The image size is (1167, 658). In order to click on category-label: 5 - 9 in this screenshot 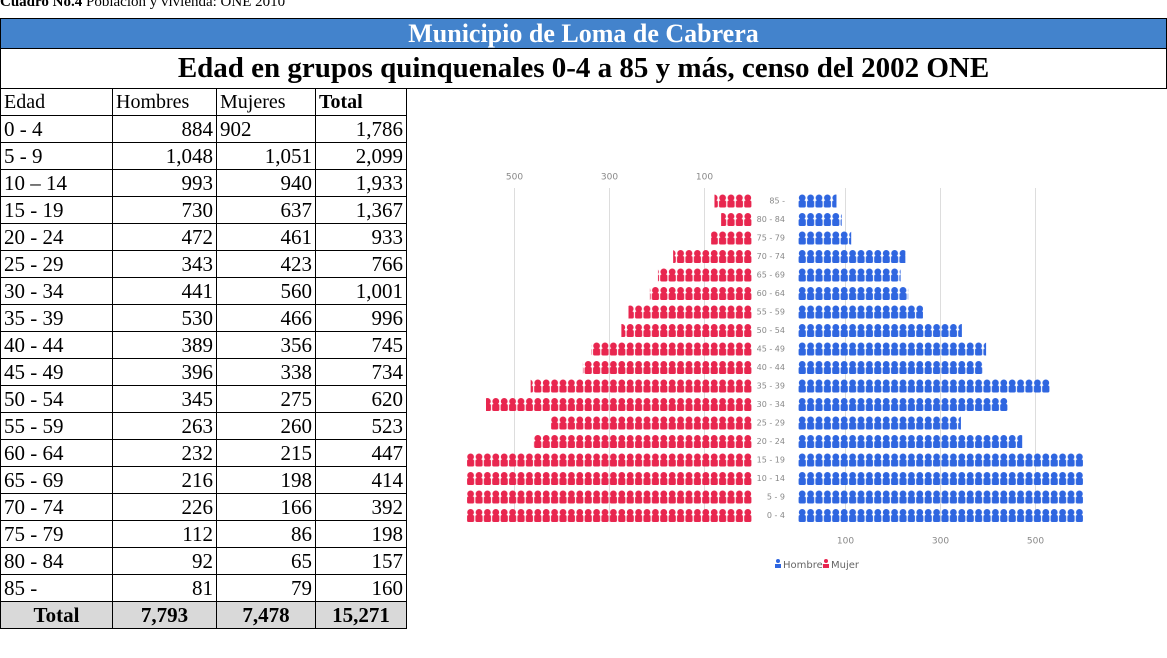, I will do `click(776, 497)`.